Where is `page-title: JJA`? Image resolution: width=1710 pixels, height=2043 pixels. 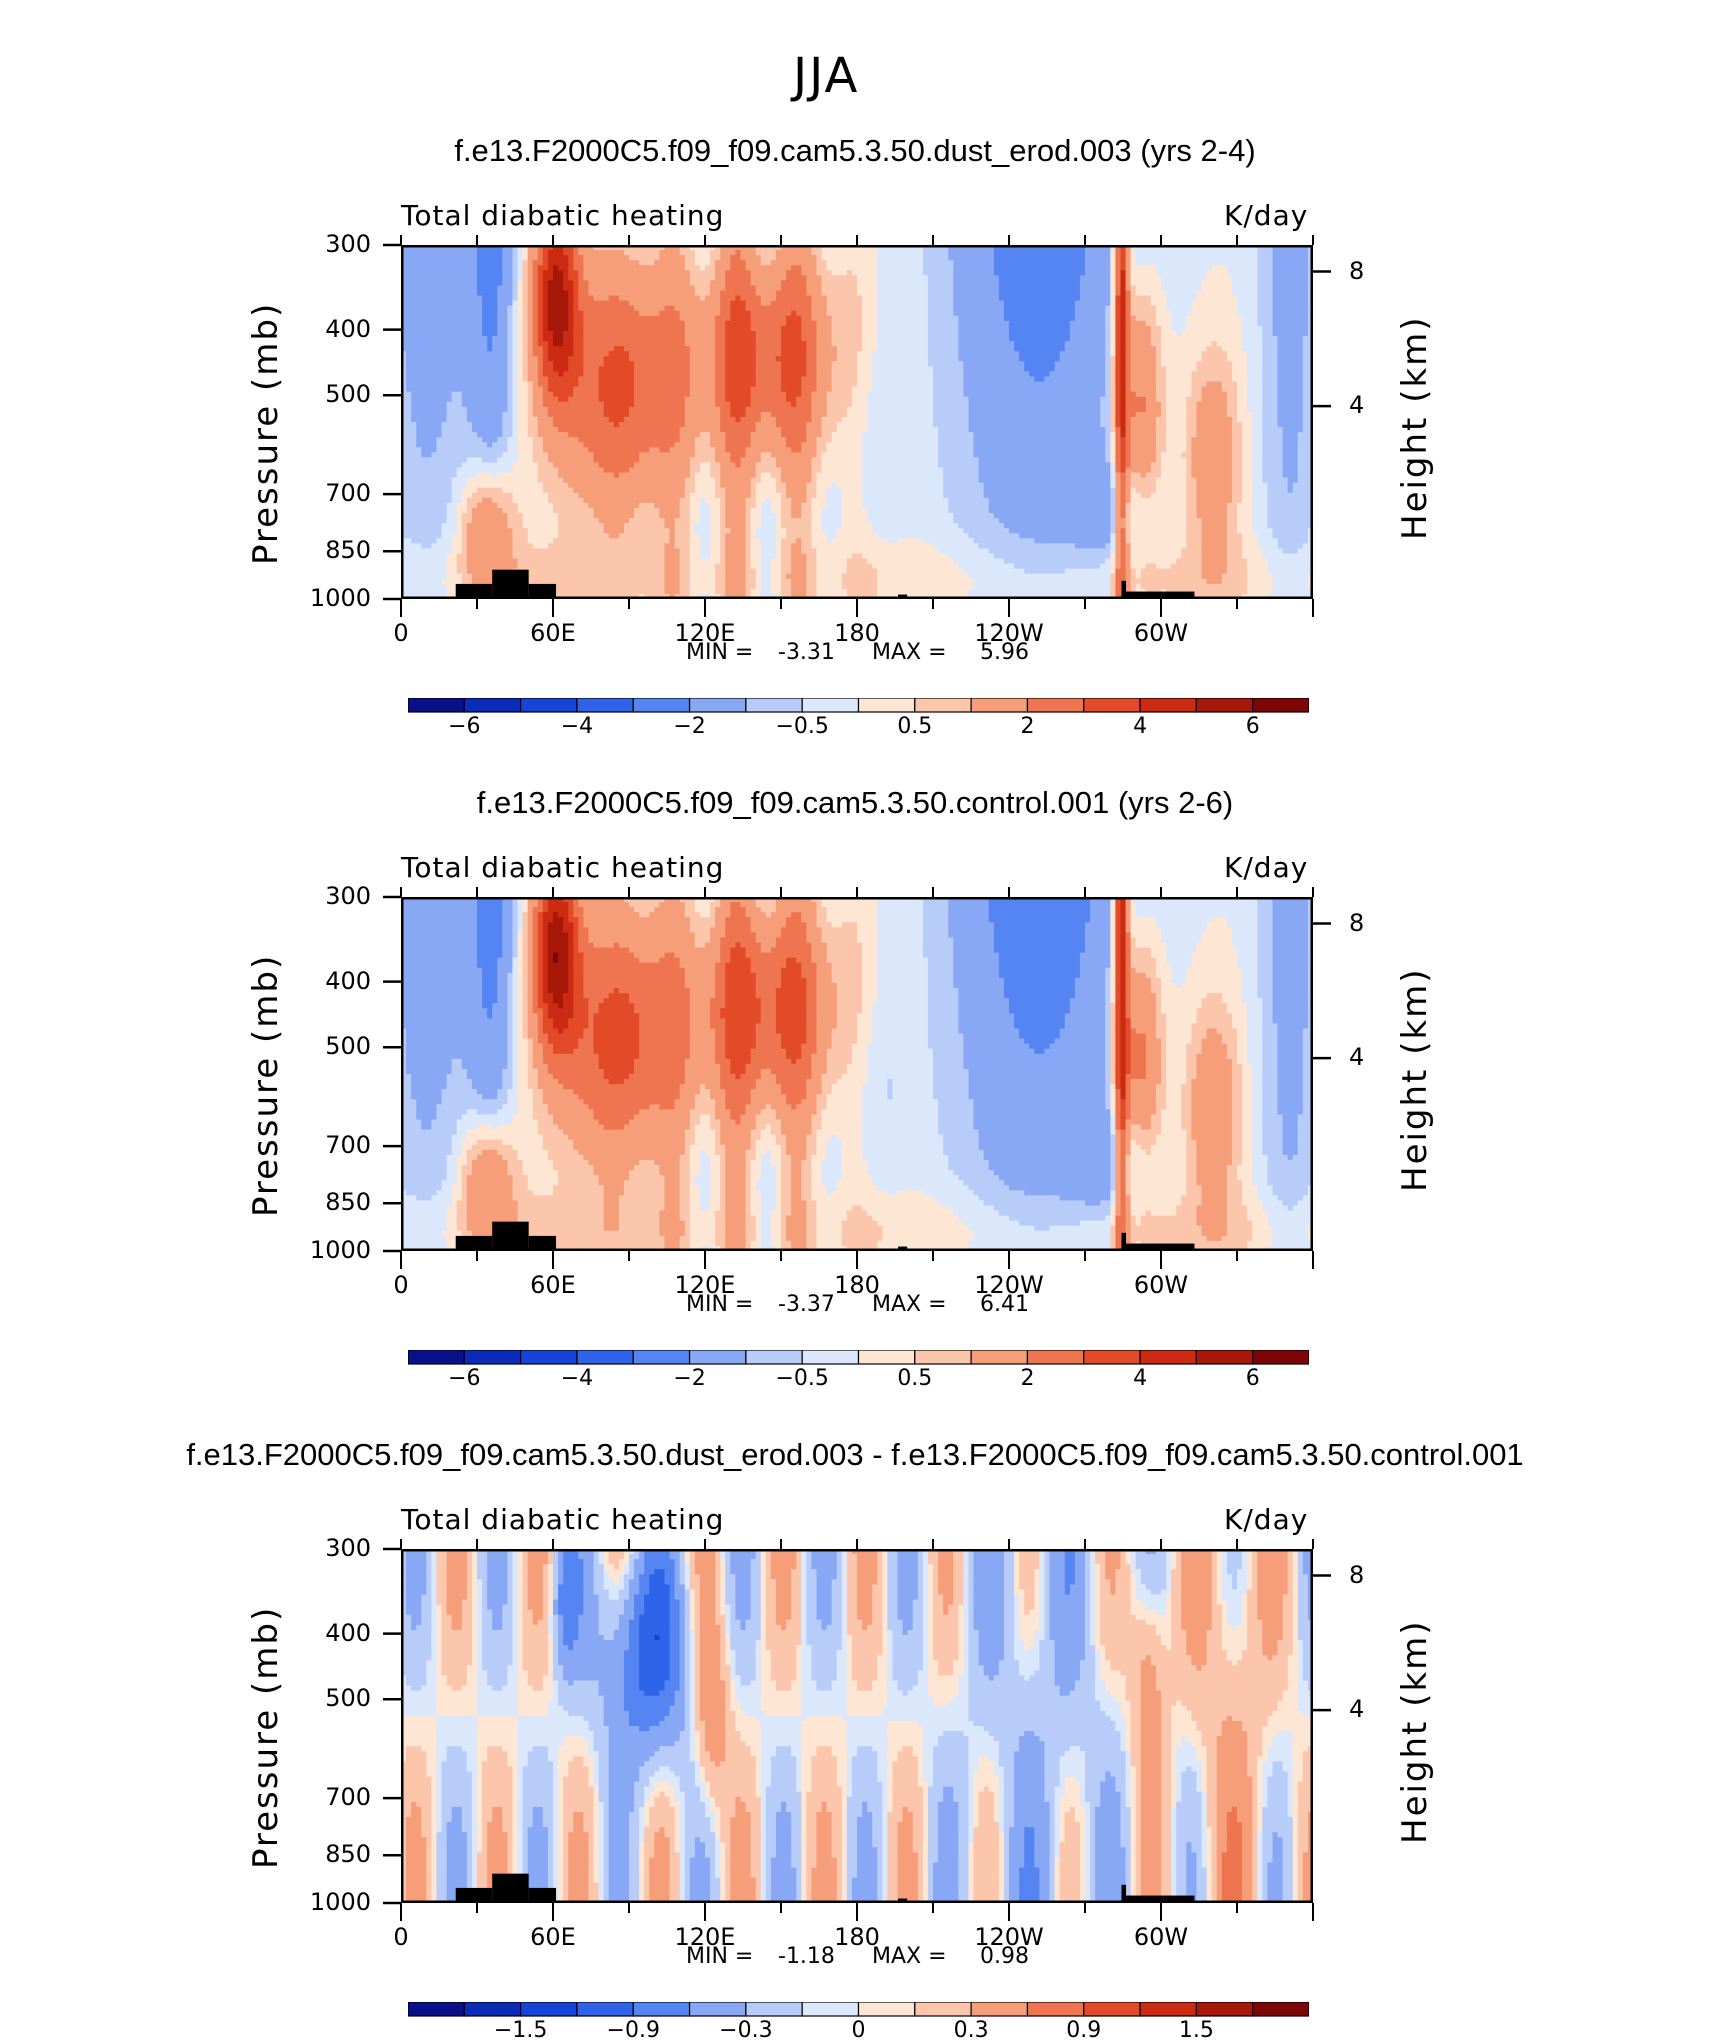
page-title: JJA is located at coordinates (826, 76).